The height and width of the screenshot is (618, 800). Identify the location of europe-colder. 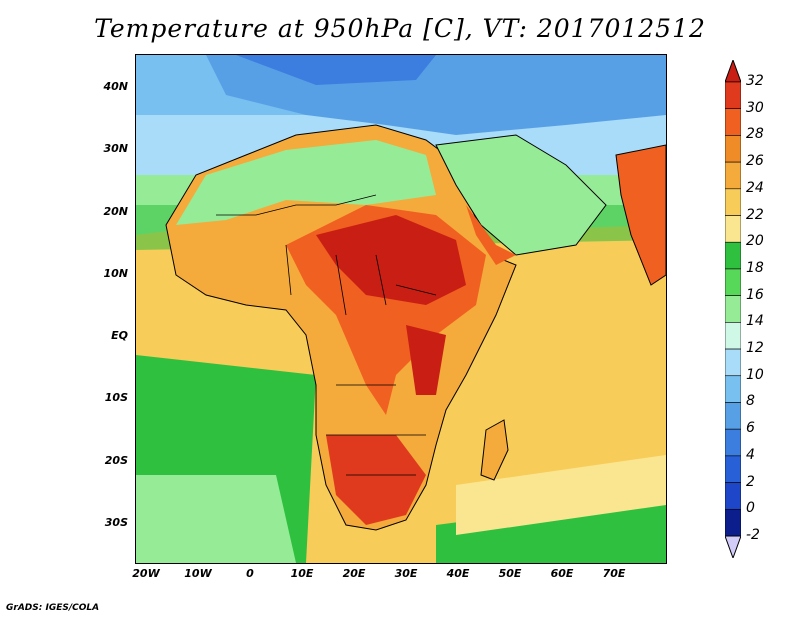
(336, 70).